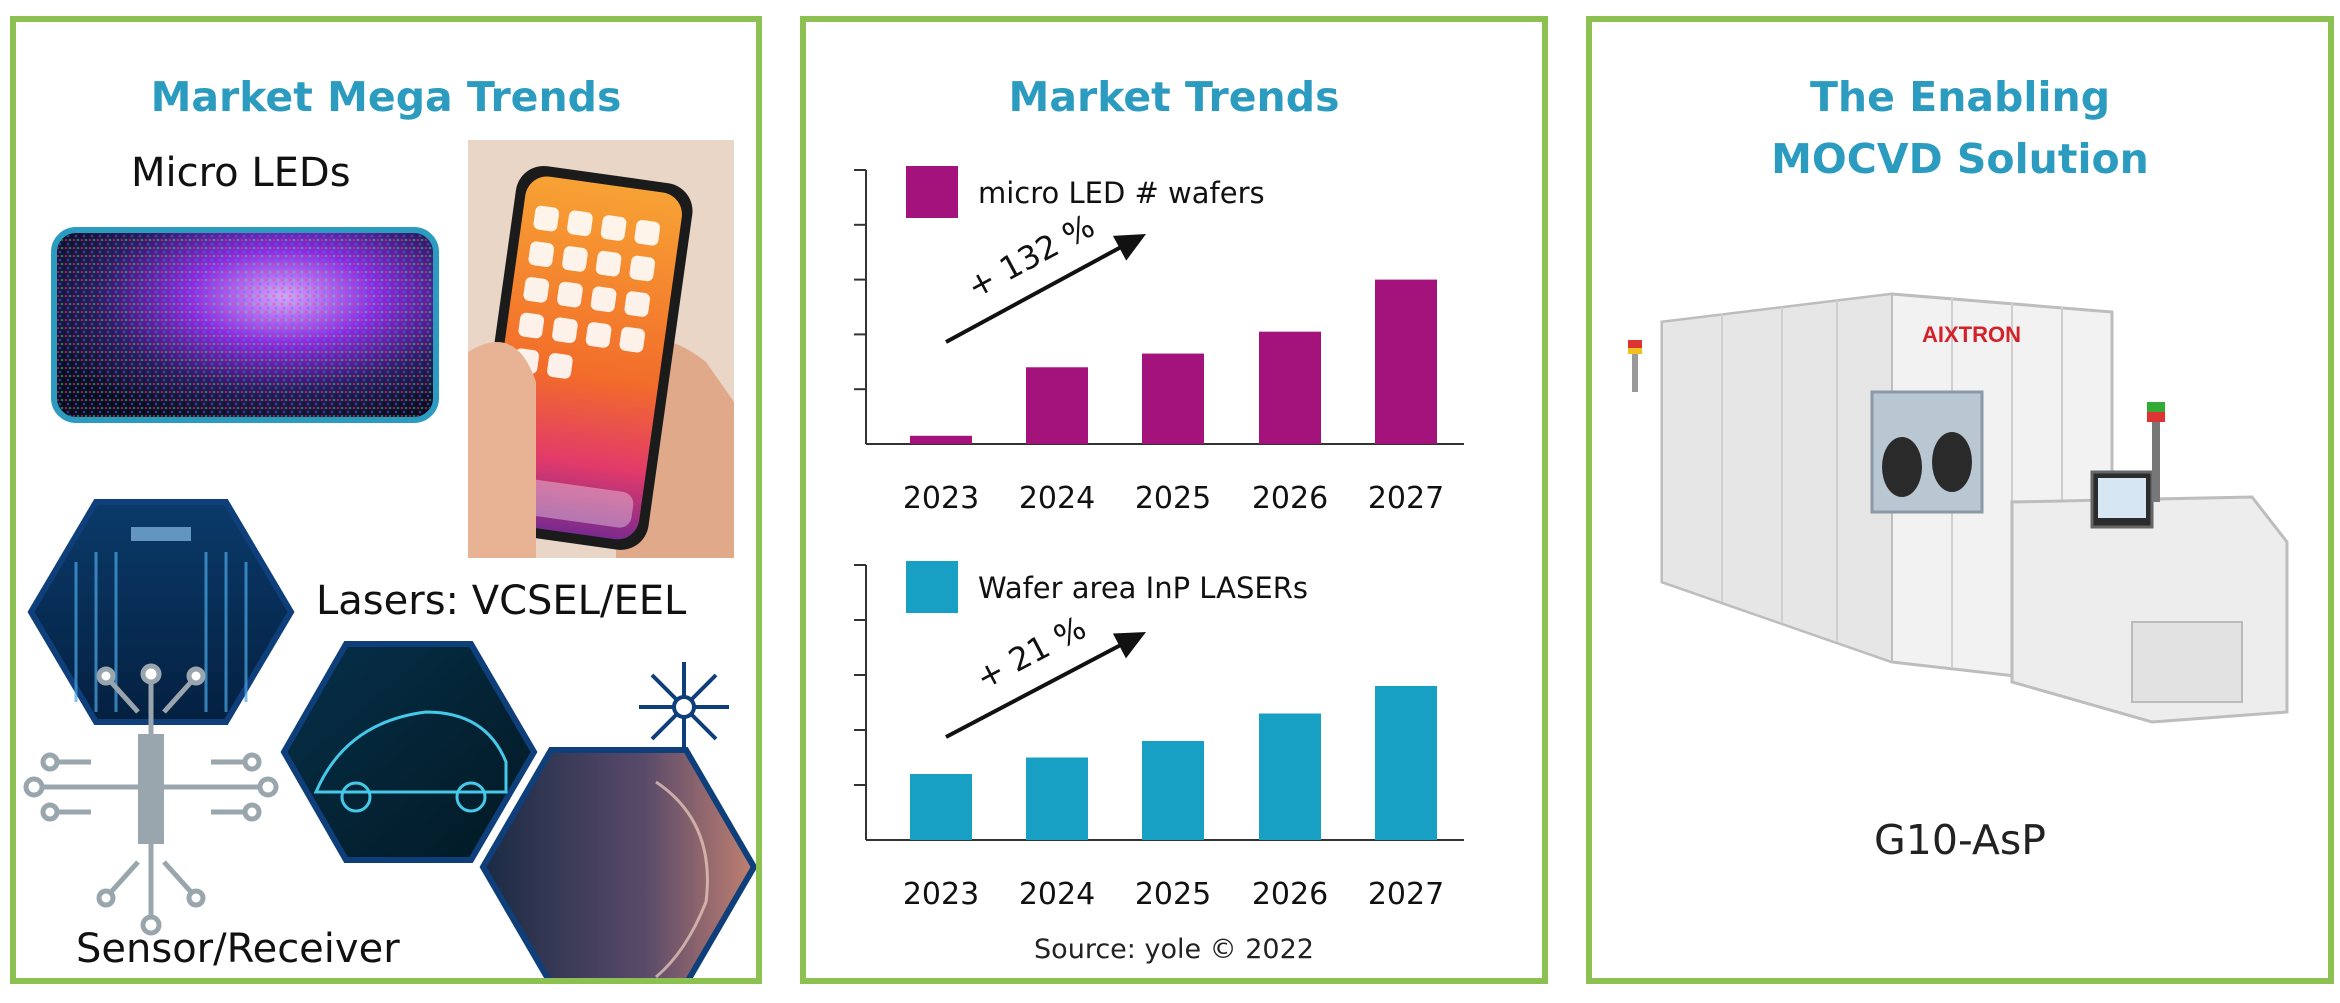  Describe the element at coordinates (386, 97) in the screenshot. I see `panel-title: Market Mega Trends` at that location.